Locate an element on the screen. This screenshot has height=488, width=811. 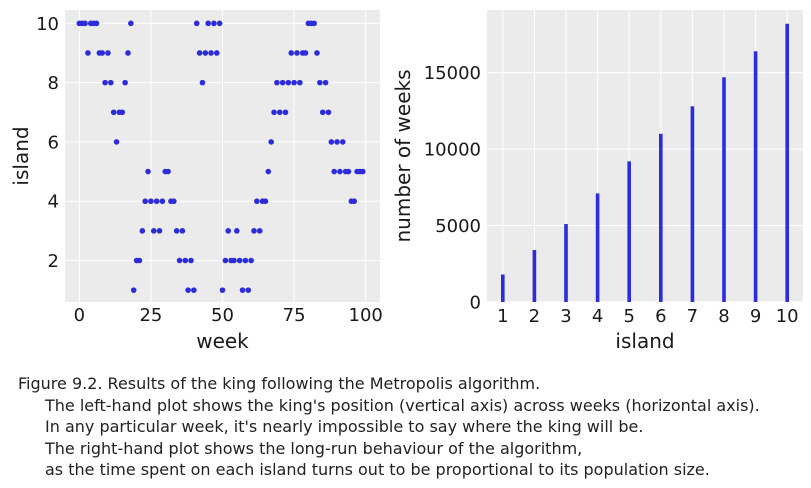
x-tick-label: 75 is located at coordinates (294, 315).